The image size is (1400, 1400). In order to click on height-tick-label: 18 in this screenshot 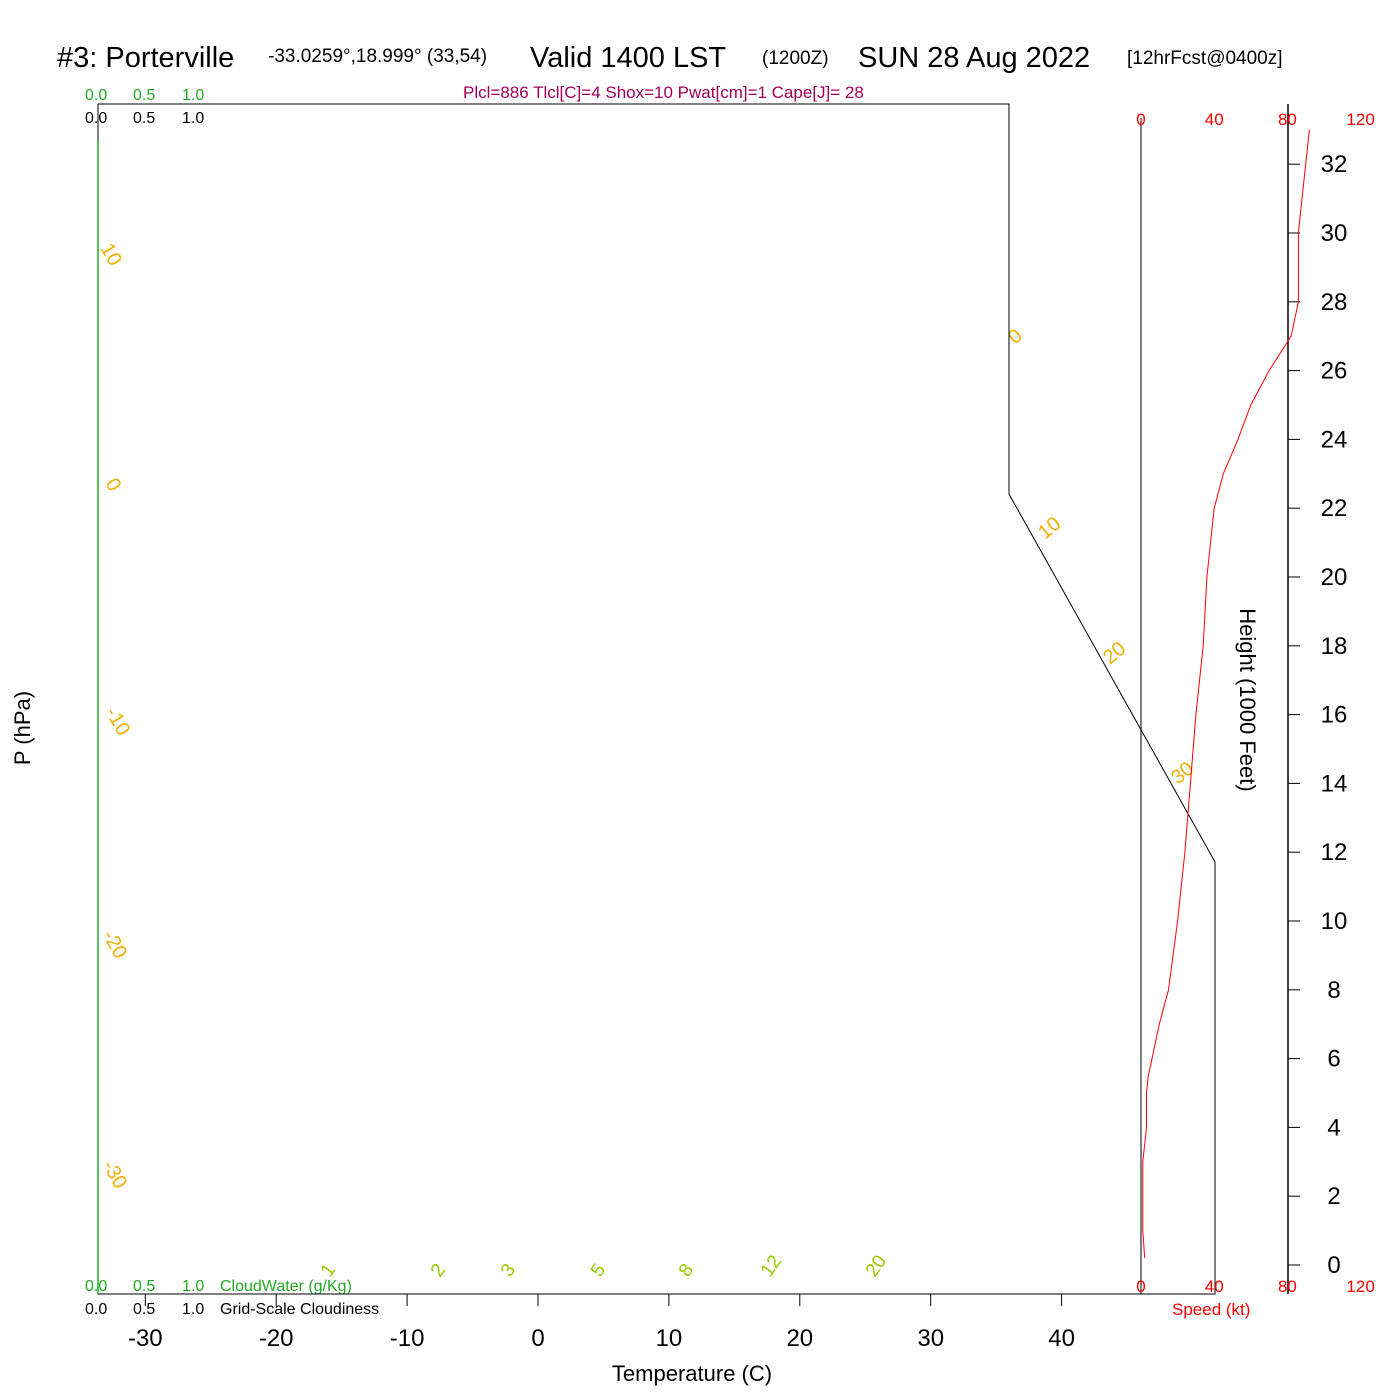, I will do `click(1334, 646)`.